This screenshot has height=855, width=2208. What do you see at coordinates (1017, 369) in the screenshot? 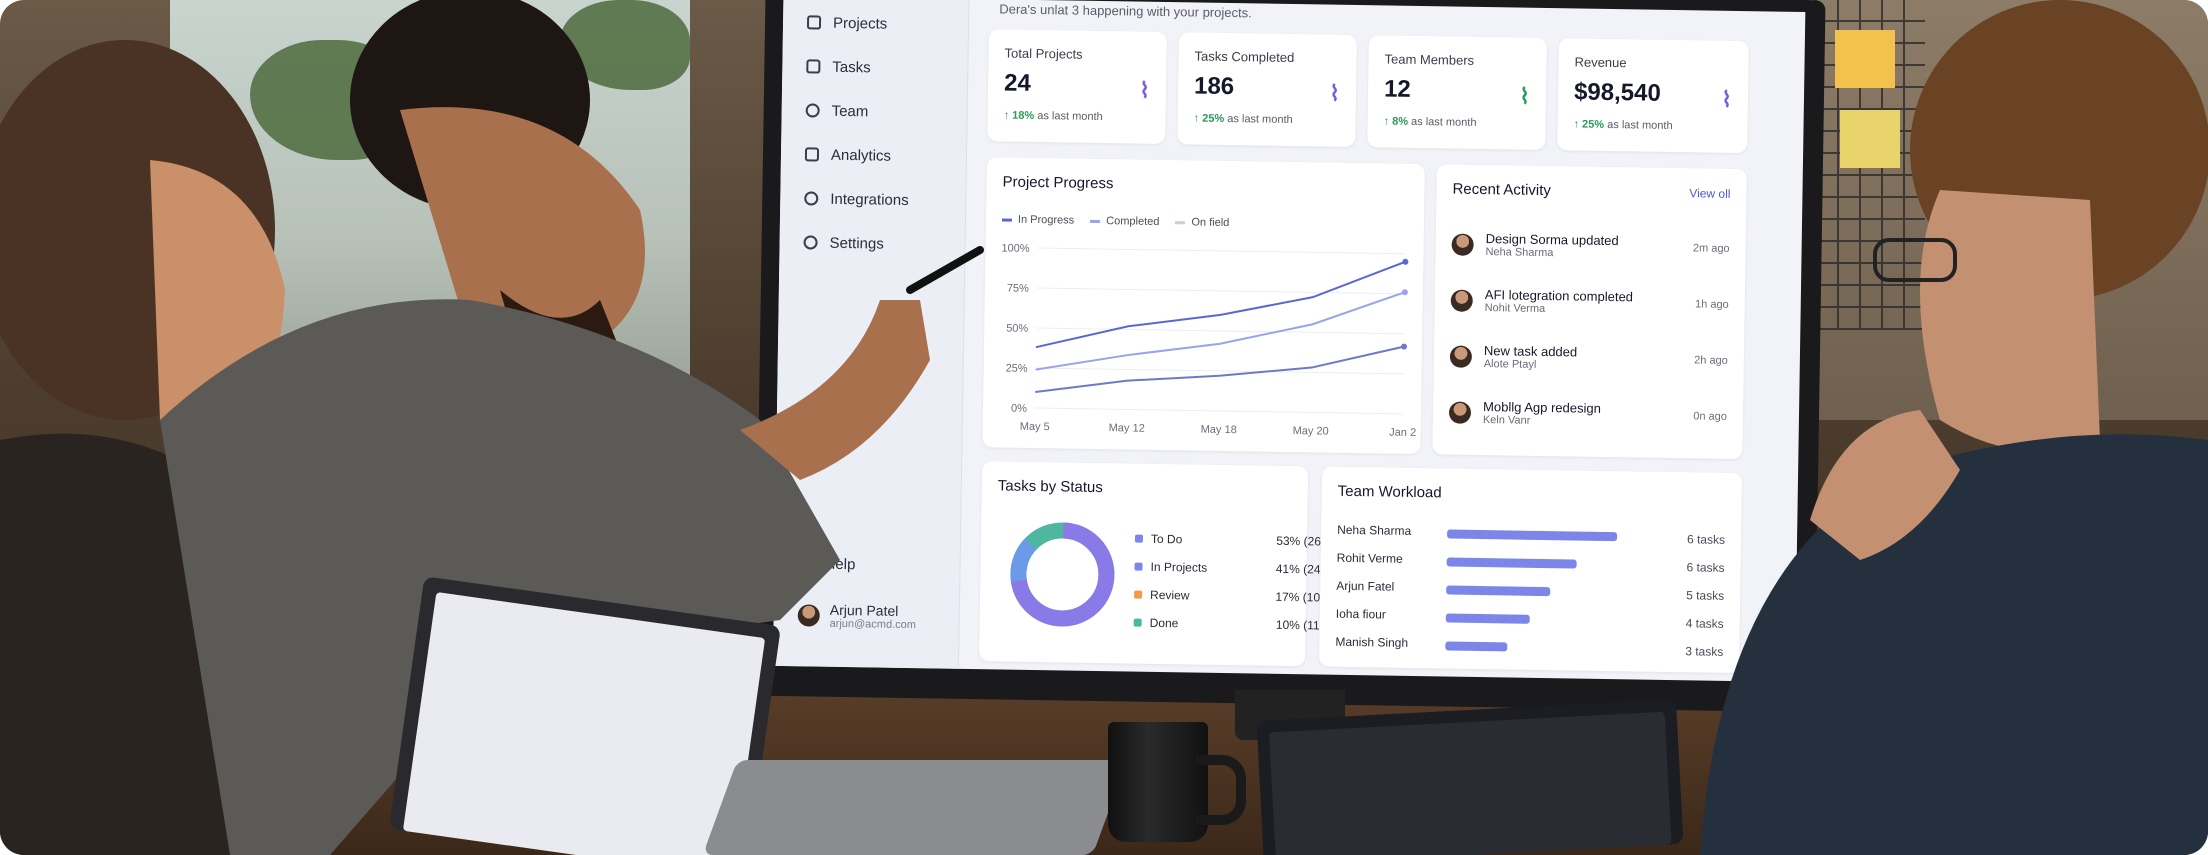
I see `y-tick-label: 25%` at bounding box center [1017, 369].